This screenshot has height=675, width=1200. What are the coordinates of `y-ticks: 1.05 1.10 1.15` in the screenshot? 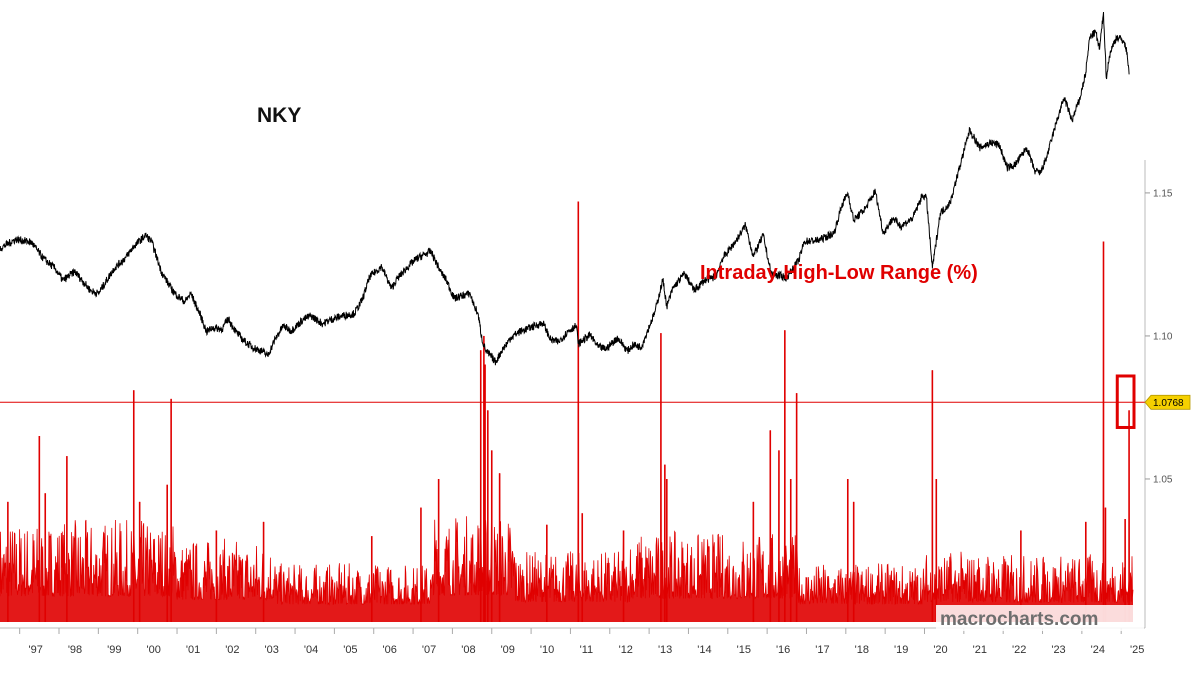 It's located at (1159, 336).